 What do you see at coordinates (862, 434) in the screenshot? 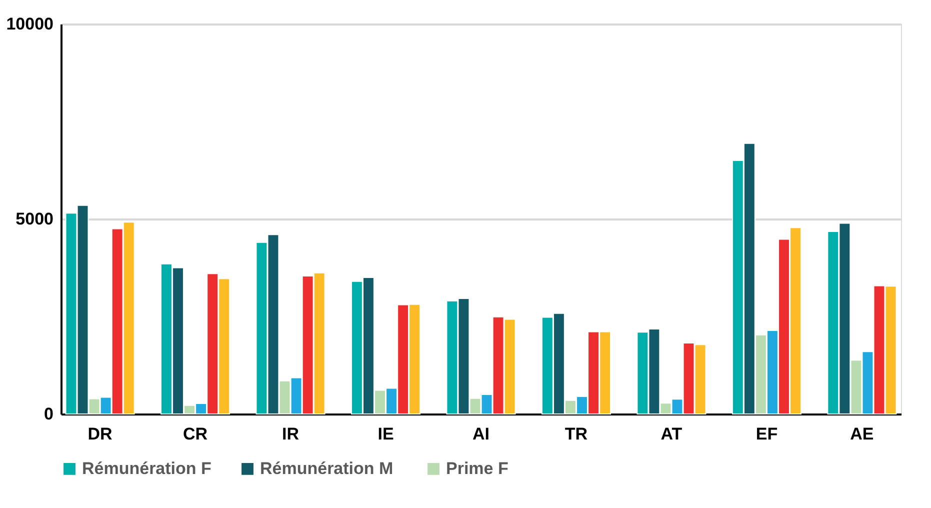
I see `x-tick-label: AE` at bounding box center [862, 434].